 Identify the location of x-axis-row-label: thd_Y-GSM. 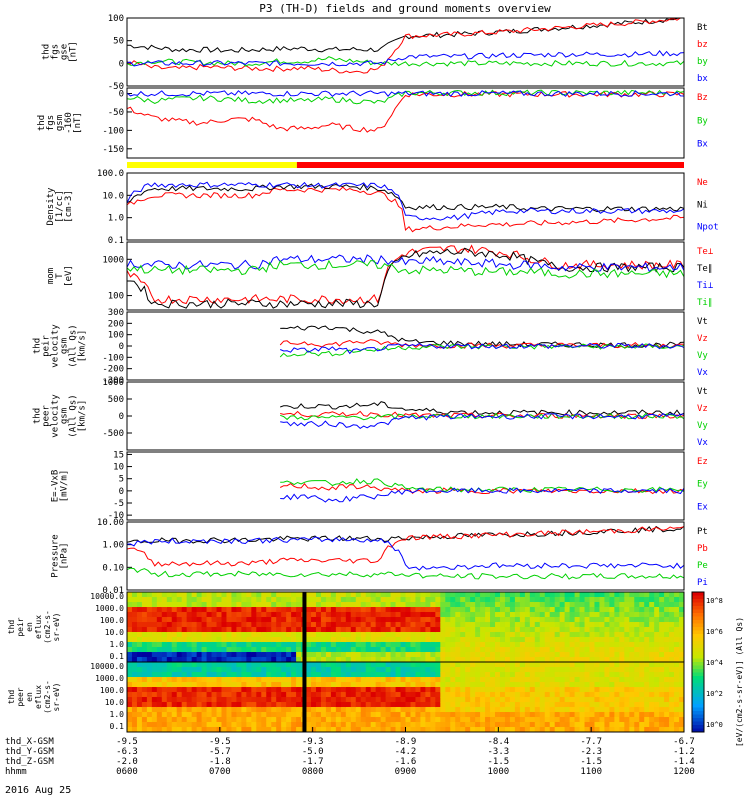
(29, 752).